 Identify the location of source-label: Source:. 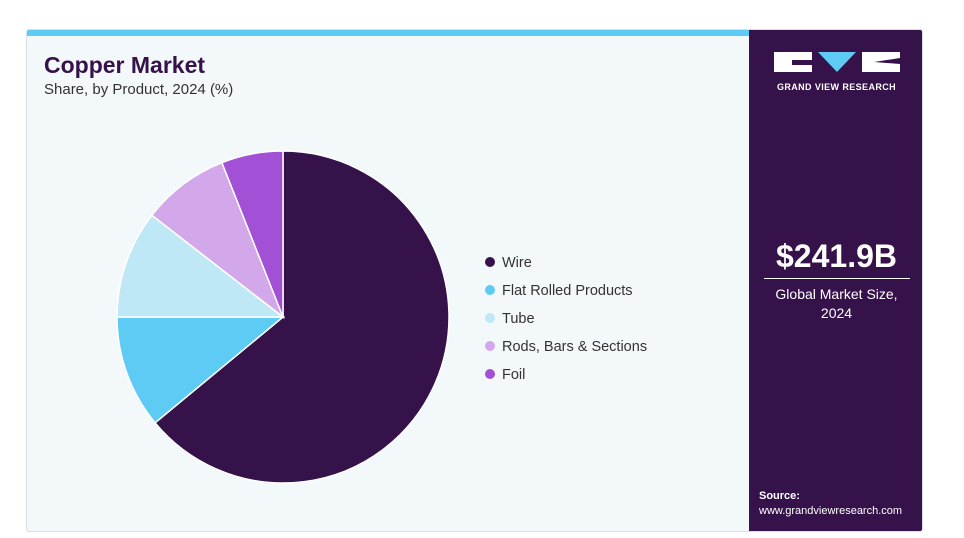
(779, 496).